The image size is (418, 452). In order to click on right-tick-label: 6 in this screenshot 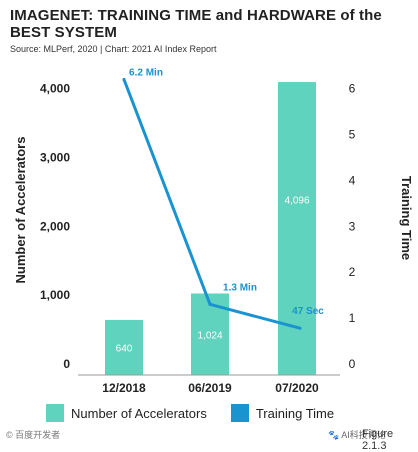, I will do `click(352, 89)`.